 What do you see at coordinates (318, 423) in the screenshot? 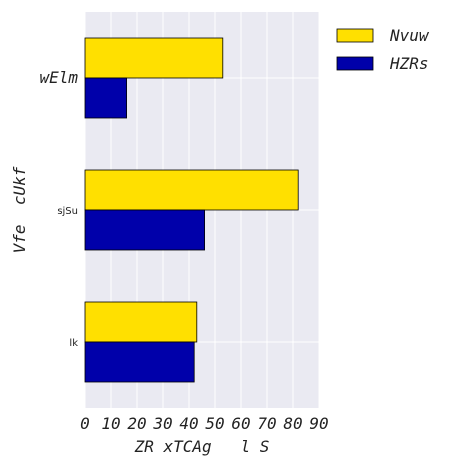
I see `x-tick-label: 90` at bounding box center [318, 423].